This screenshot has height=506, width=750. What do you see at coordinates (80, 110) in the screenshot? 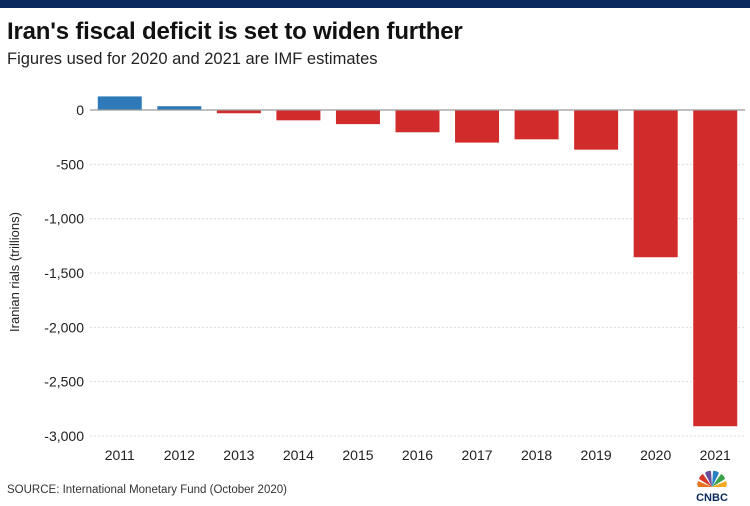
I see `y-tick-label: 0` at bounding box center [80, 110].